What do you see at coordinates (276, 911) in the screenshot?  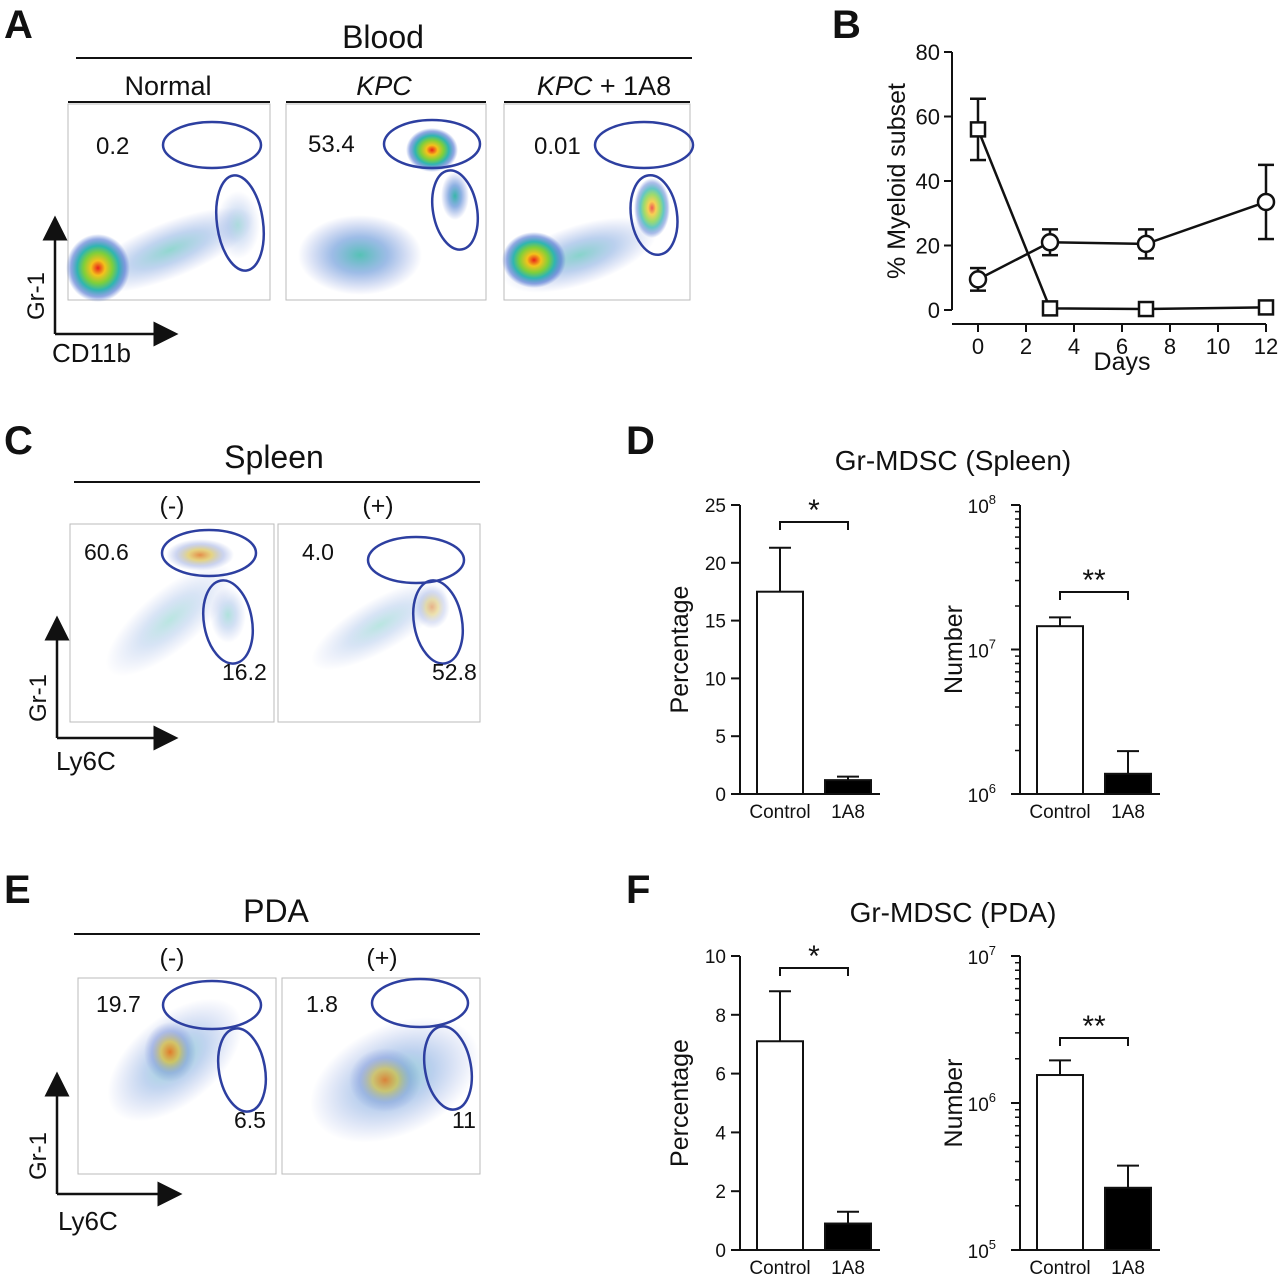 I see `panel-e-group-title: PDA` at bounding box center [276, 911].